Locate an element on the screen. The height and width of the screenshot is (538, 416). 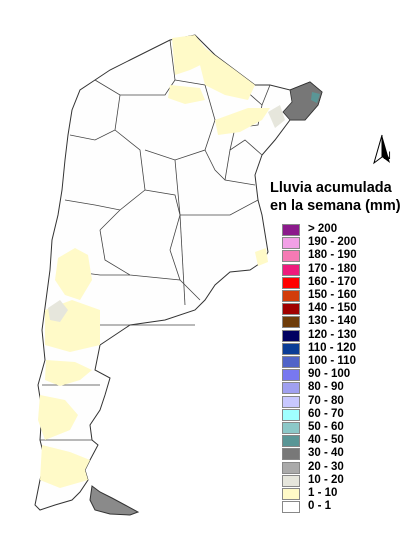
legend-label: 40 - 50 is located at coordinates (326, 440).